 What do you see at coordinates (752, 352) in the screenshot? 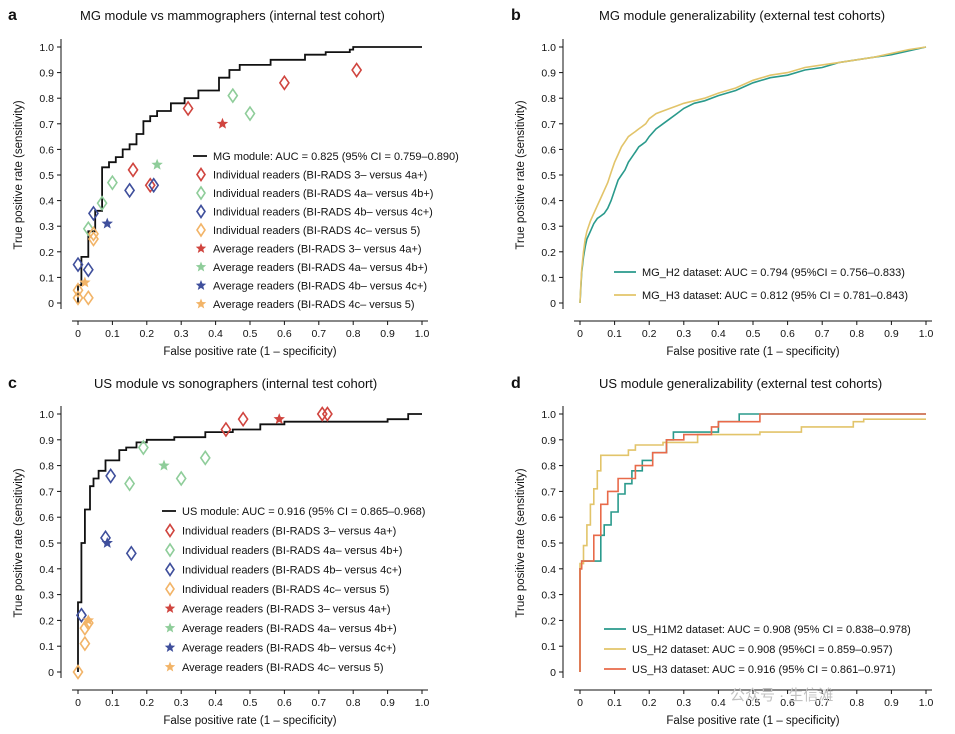
I see `panel-b-x-axis-label: False positive rate (1 – specificity)` at bounding box center [752, 352].